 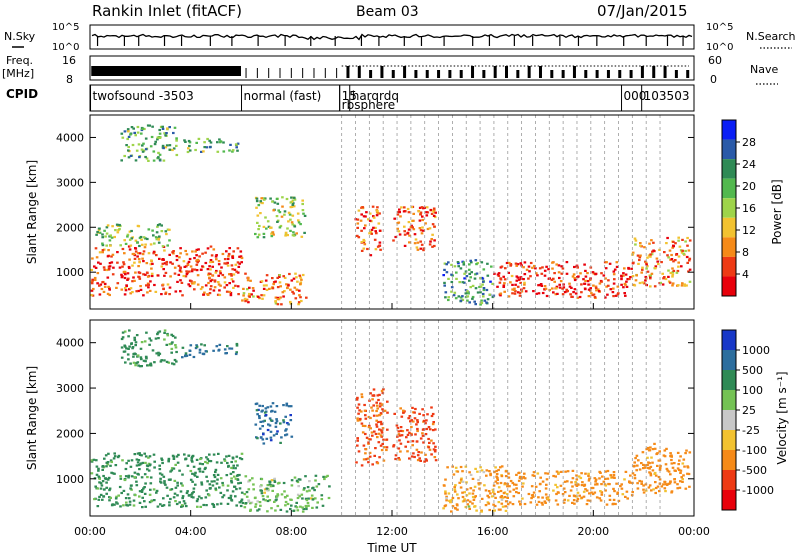 I want to click on colorbar-tick-label: 100, so click(x=752, y=390).